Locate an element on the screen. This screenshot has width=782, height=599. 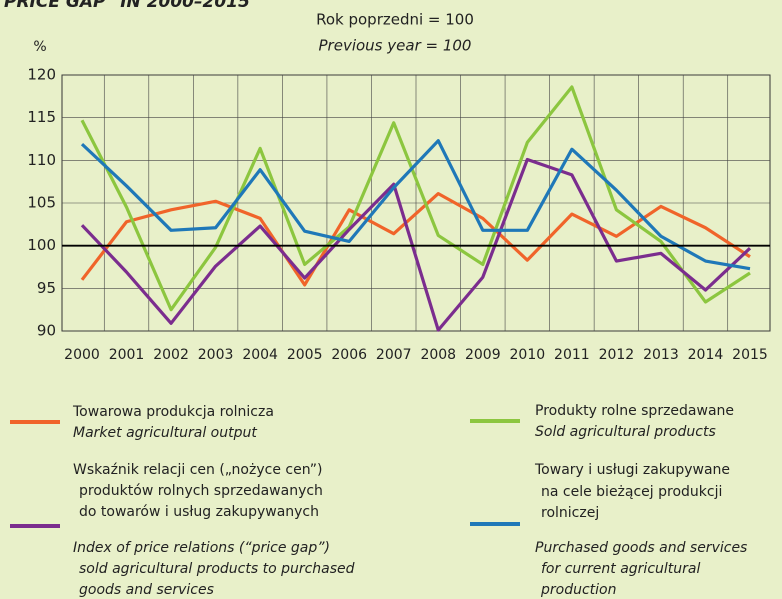
y-tick-label: 110 is located at coordinates (41, 160).